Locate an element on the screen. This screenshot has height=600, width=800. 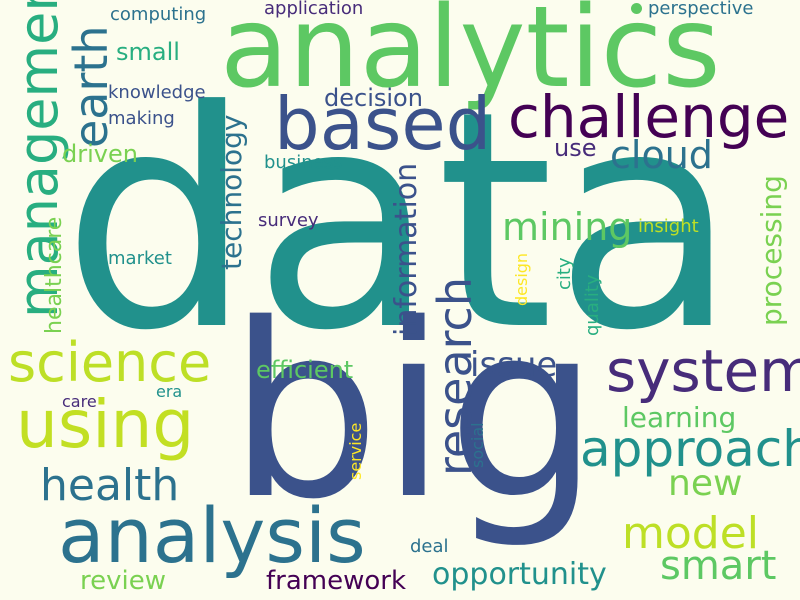
word-application: application is located at coordinates (314, 9).